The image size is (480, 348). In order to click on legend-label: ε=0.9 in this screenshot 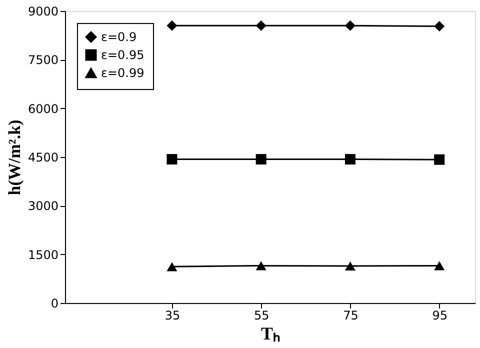, I will do `click(119, 37)`.